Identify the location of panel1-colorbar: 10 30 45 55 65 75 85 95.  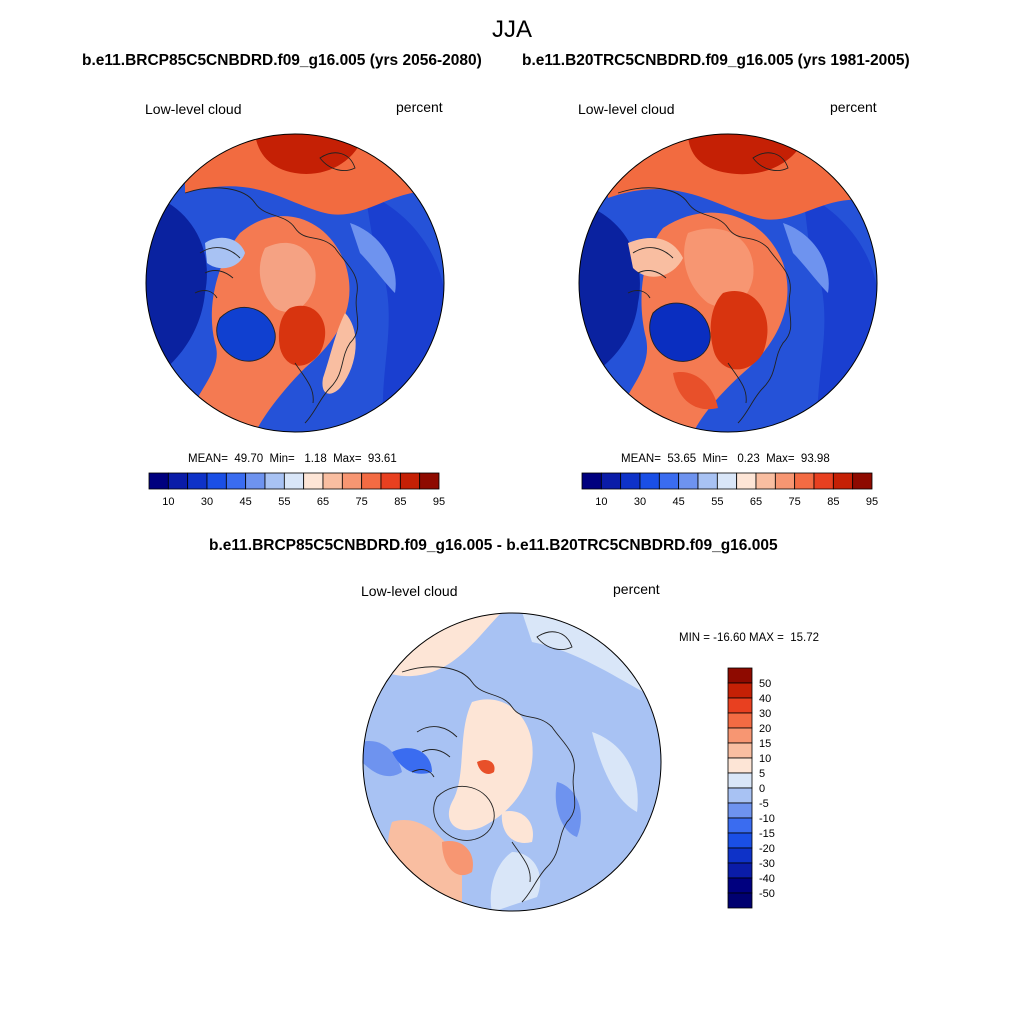
(296, 490).